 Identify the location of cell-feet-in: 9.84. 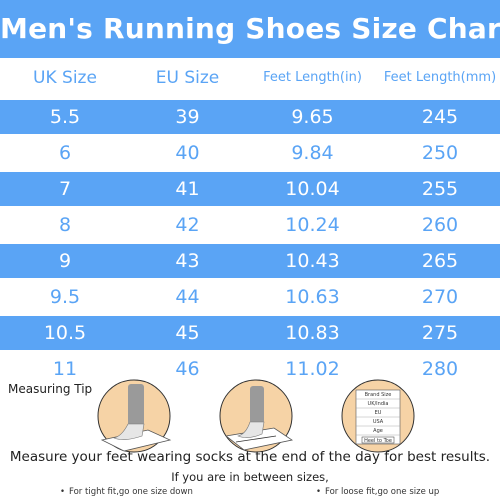
(312, 153).